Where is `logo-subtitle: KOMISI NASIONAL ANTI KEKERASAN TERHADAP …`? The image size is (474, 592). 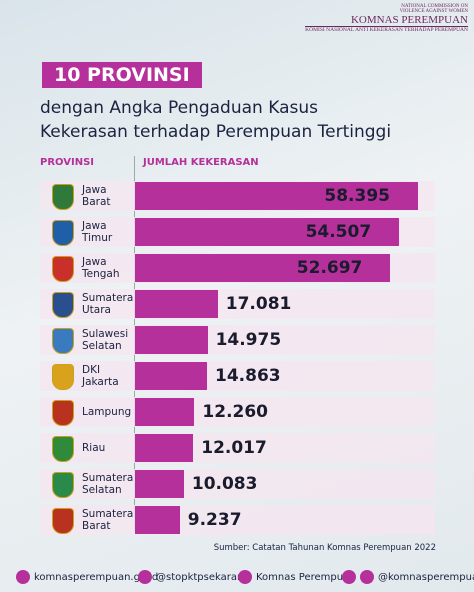 logo-subtitle: KOMISI NASIONAL ANTI KEKERASAN TERHADAP … is located at coordinates (386, 30).